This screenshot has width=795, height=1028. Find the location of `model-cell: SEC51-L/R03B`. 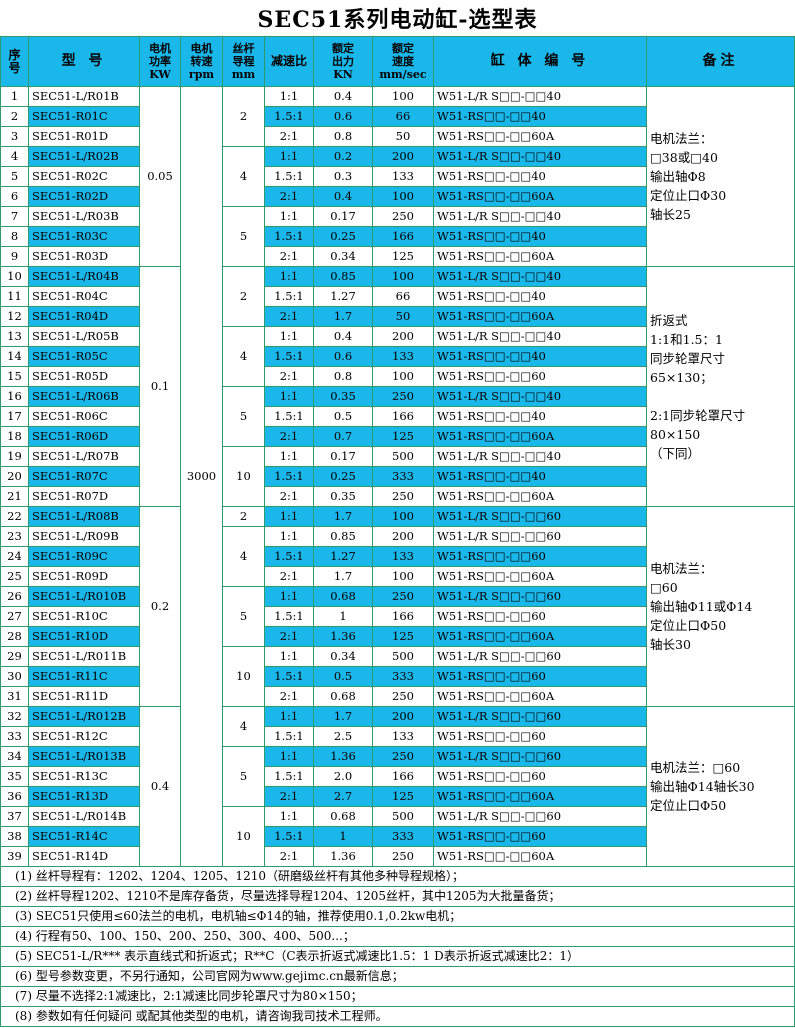

model-cell: SEC51-L/R03B is located at coordinates (84, 216).